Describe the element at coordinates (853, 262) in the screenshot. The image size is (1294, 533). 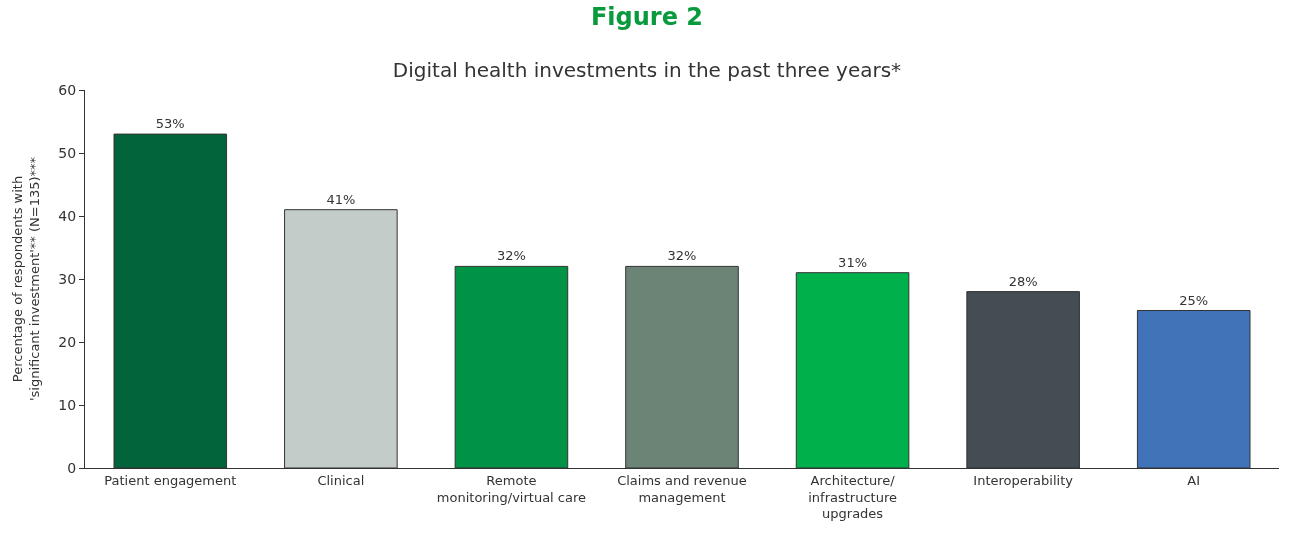
I see `data-label: 31%` at that location.